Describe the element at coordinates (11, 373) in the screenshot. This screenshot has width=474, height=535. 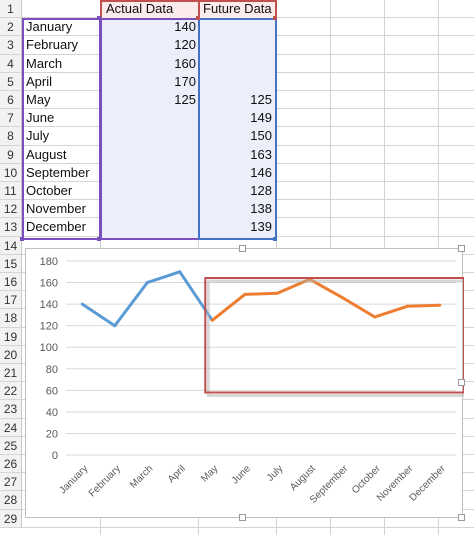
I see `row-header: 21` at that location.